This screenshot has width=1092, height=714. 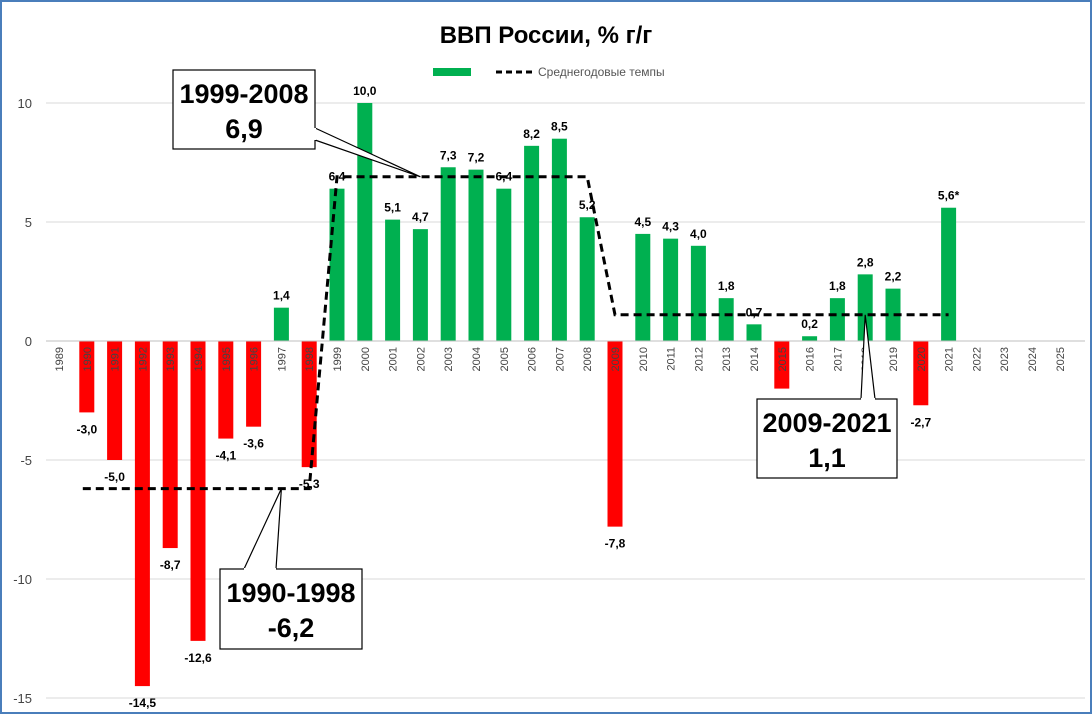 I want to click on data-label-2008: 5,2, so click(x=587, y=205).